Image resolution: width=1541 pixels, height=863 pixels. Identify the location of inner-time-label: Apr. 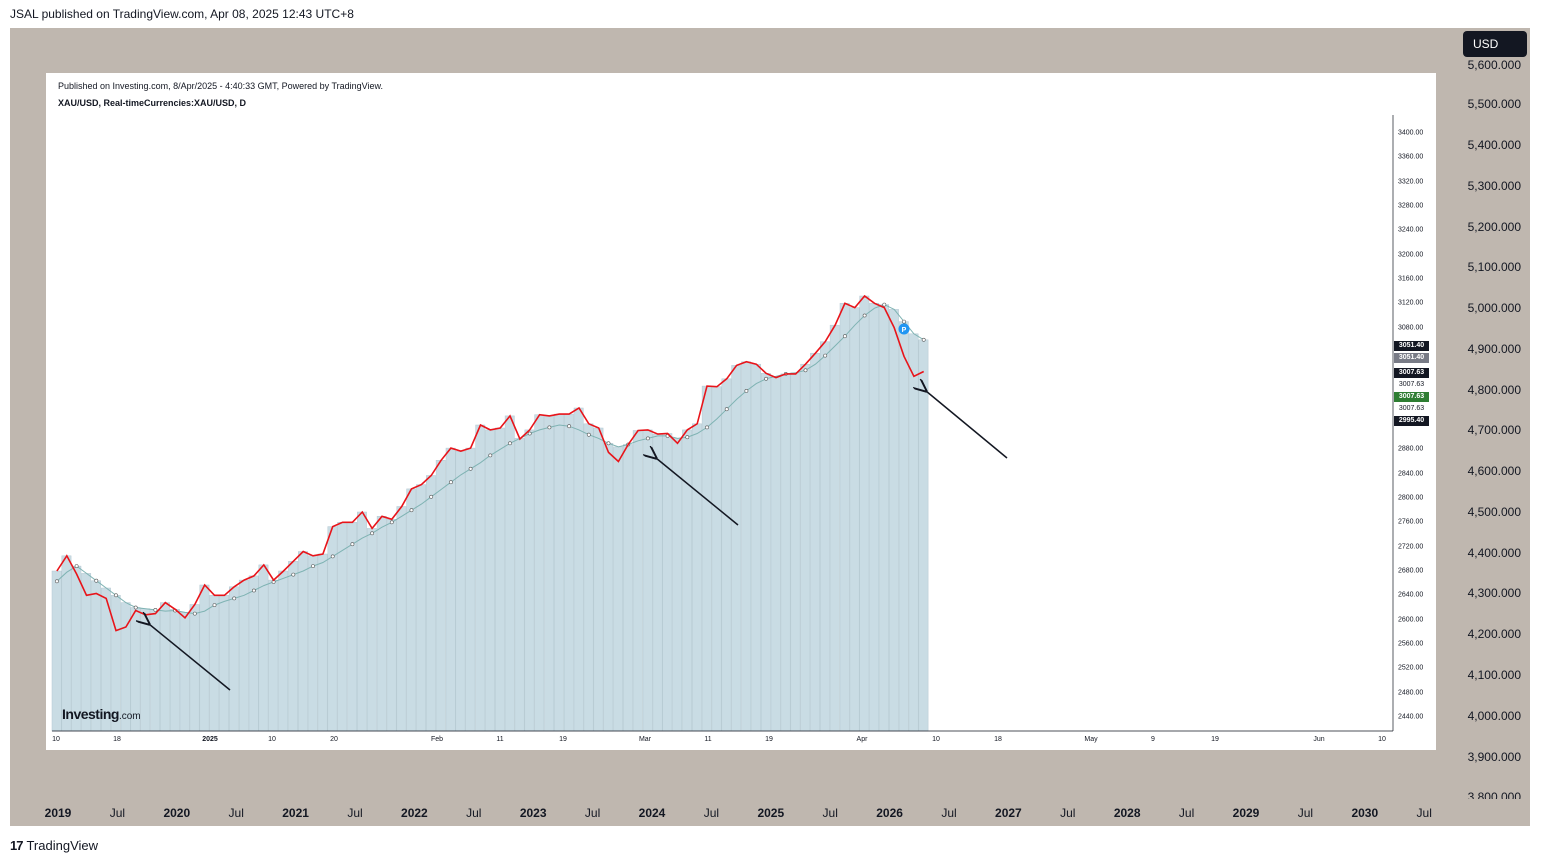
(862, 739).